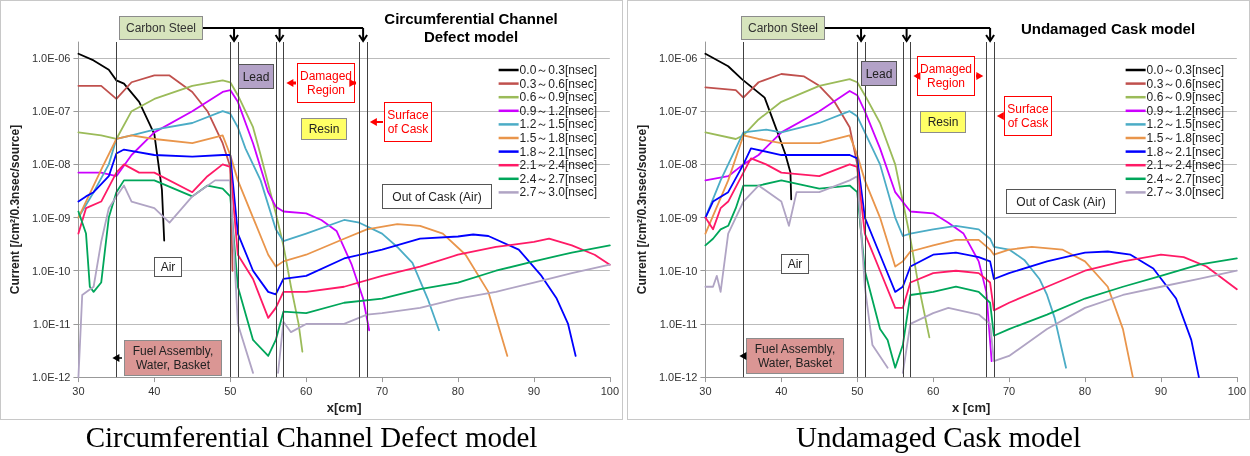  I want to click on text: Circumferential Channel Defect model, so click(311, 437).